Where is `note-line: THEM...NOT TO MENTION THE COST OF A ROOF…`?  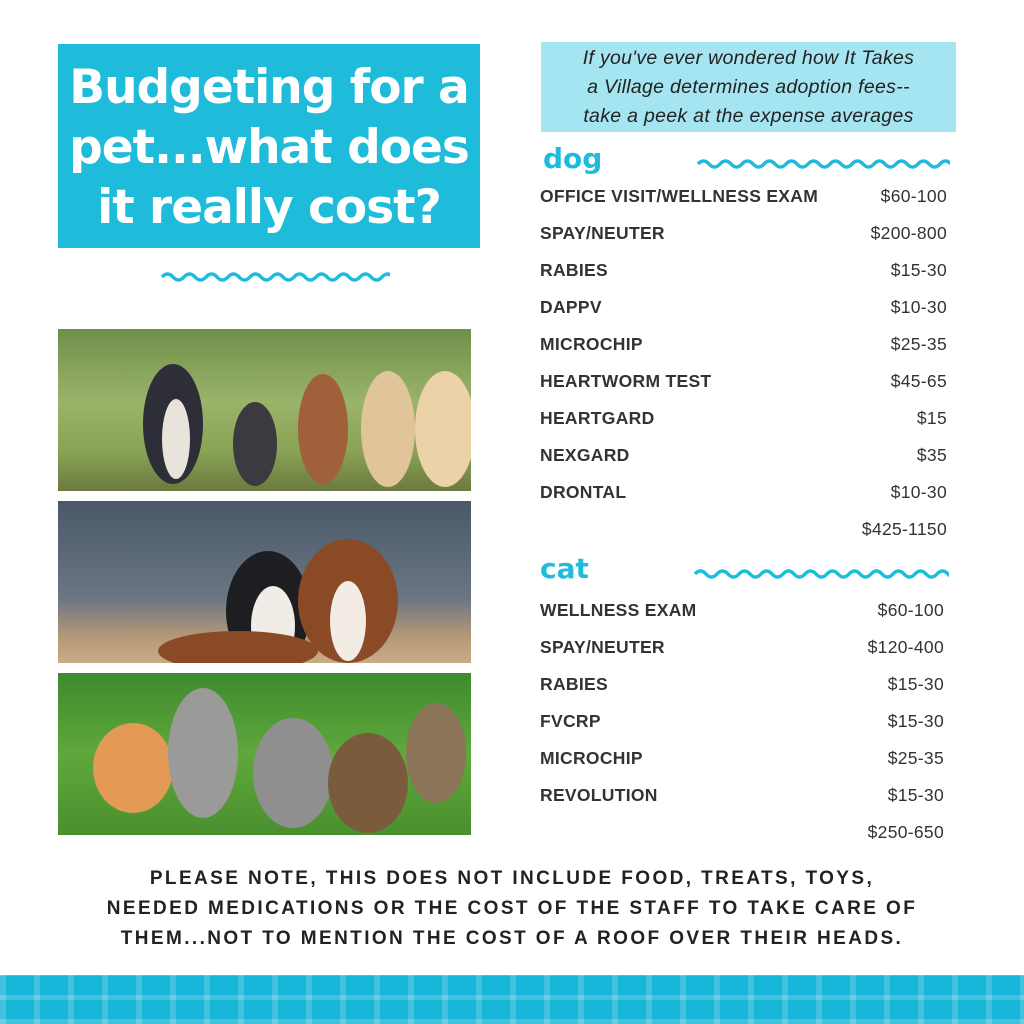
note-line: THEM...NOT TO MENTION THE COST OF A ROOF… is located at coordinates (512, 938).